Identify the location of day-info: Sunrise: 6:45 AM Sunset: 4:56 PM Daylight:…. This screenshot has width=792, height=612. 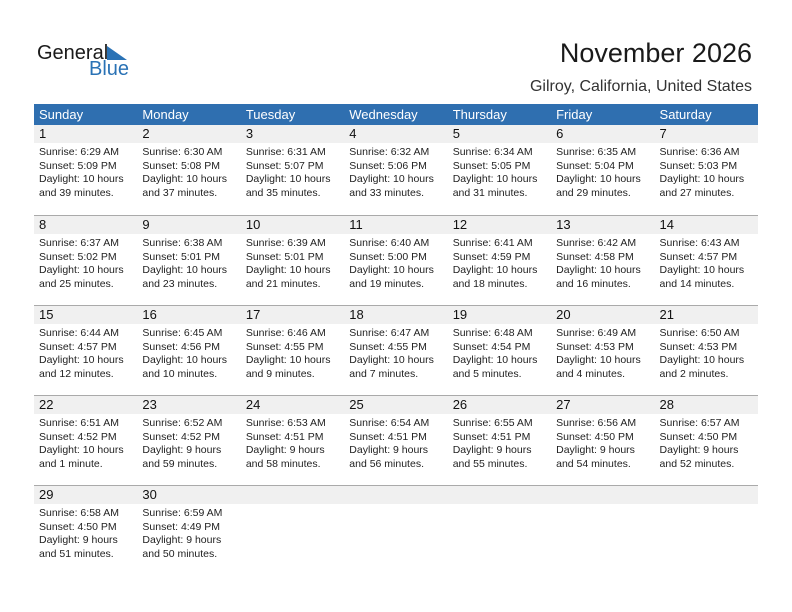
(188, 352).